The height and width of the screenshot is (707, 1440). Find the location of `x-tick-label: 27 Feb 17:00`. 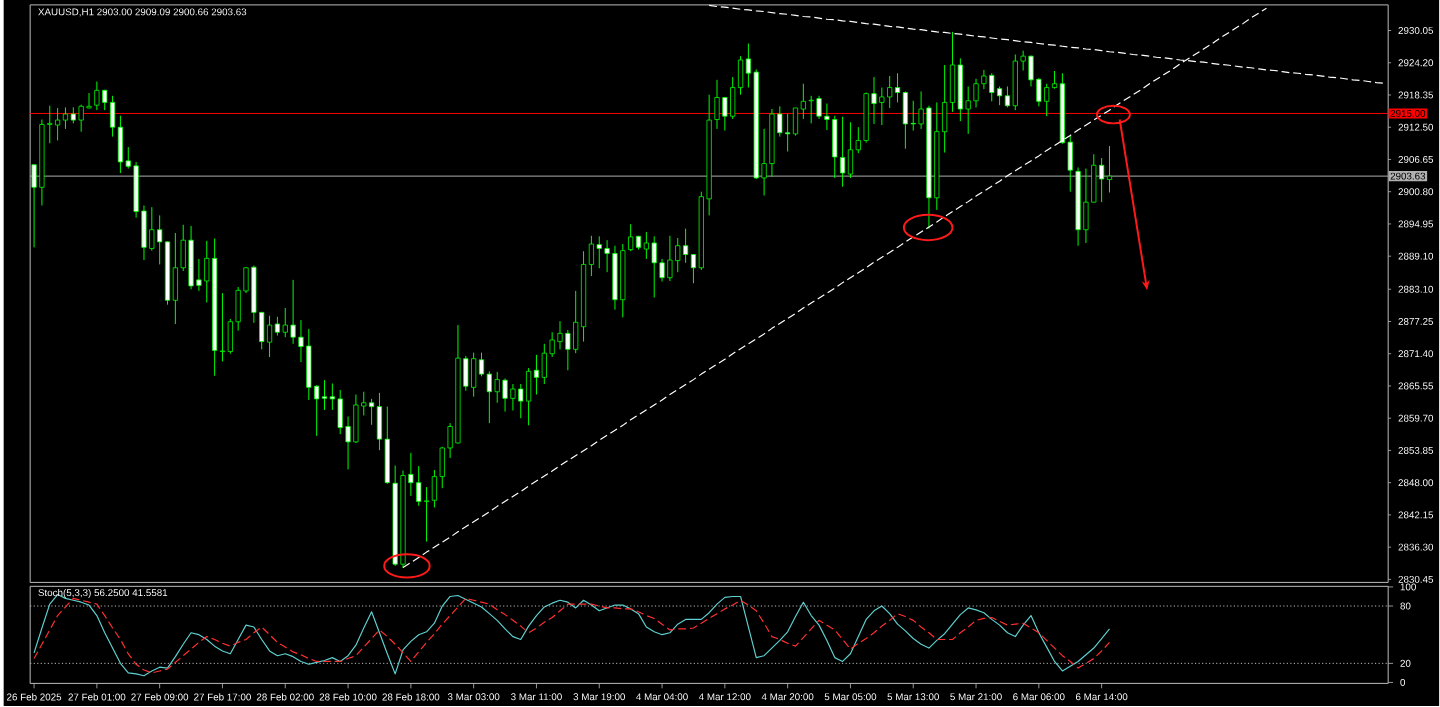

x-tick-label: 27 Feb 17:00 is located at coordinates (222, 697).